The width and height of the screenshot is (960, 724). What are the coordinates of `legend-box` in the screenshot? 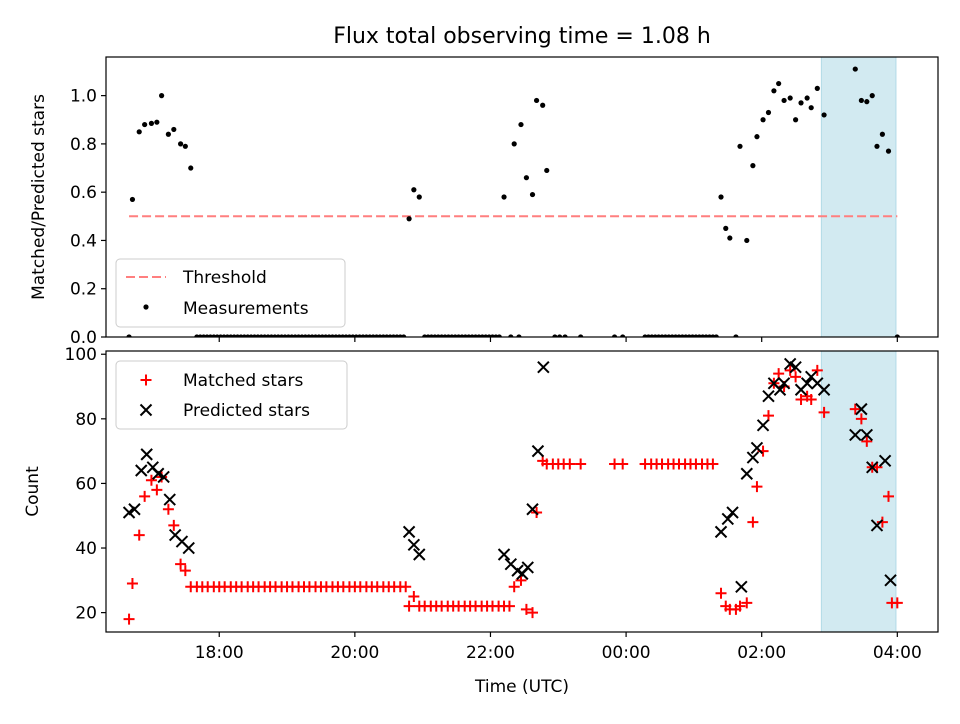 It's located at (230, 293).